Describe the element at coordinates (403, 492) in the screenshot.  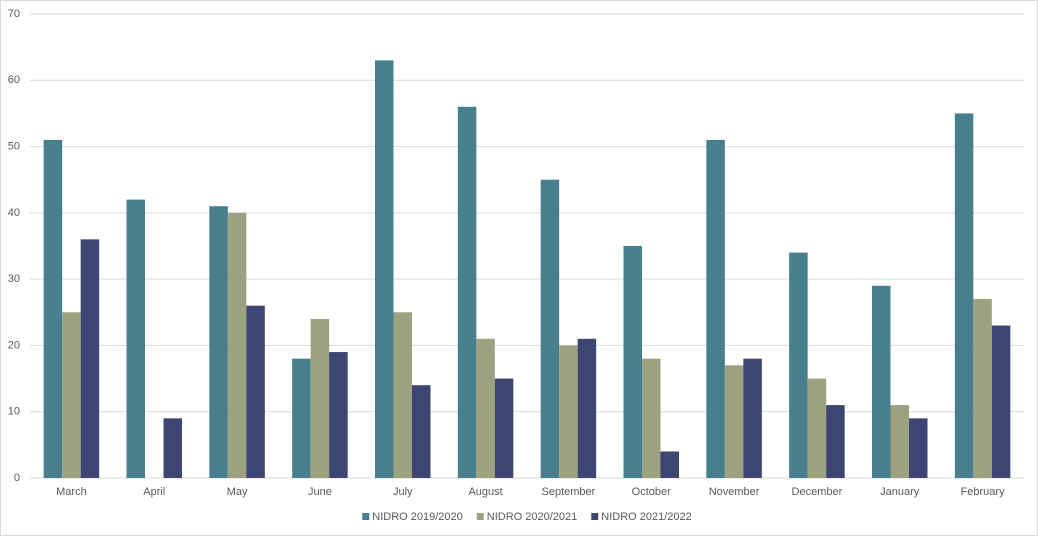
I see `x-tick-label: July` at that location.